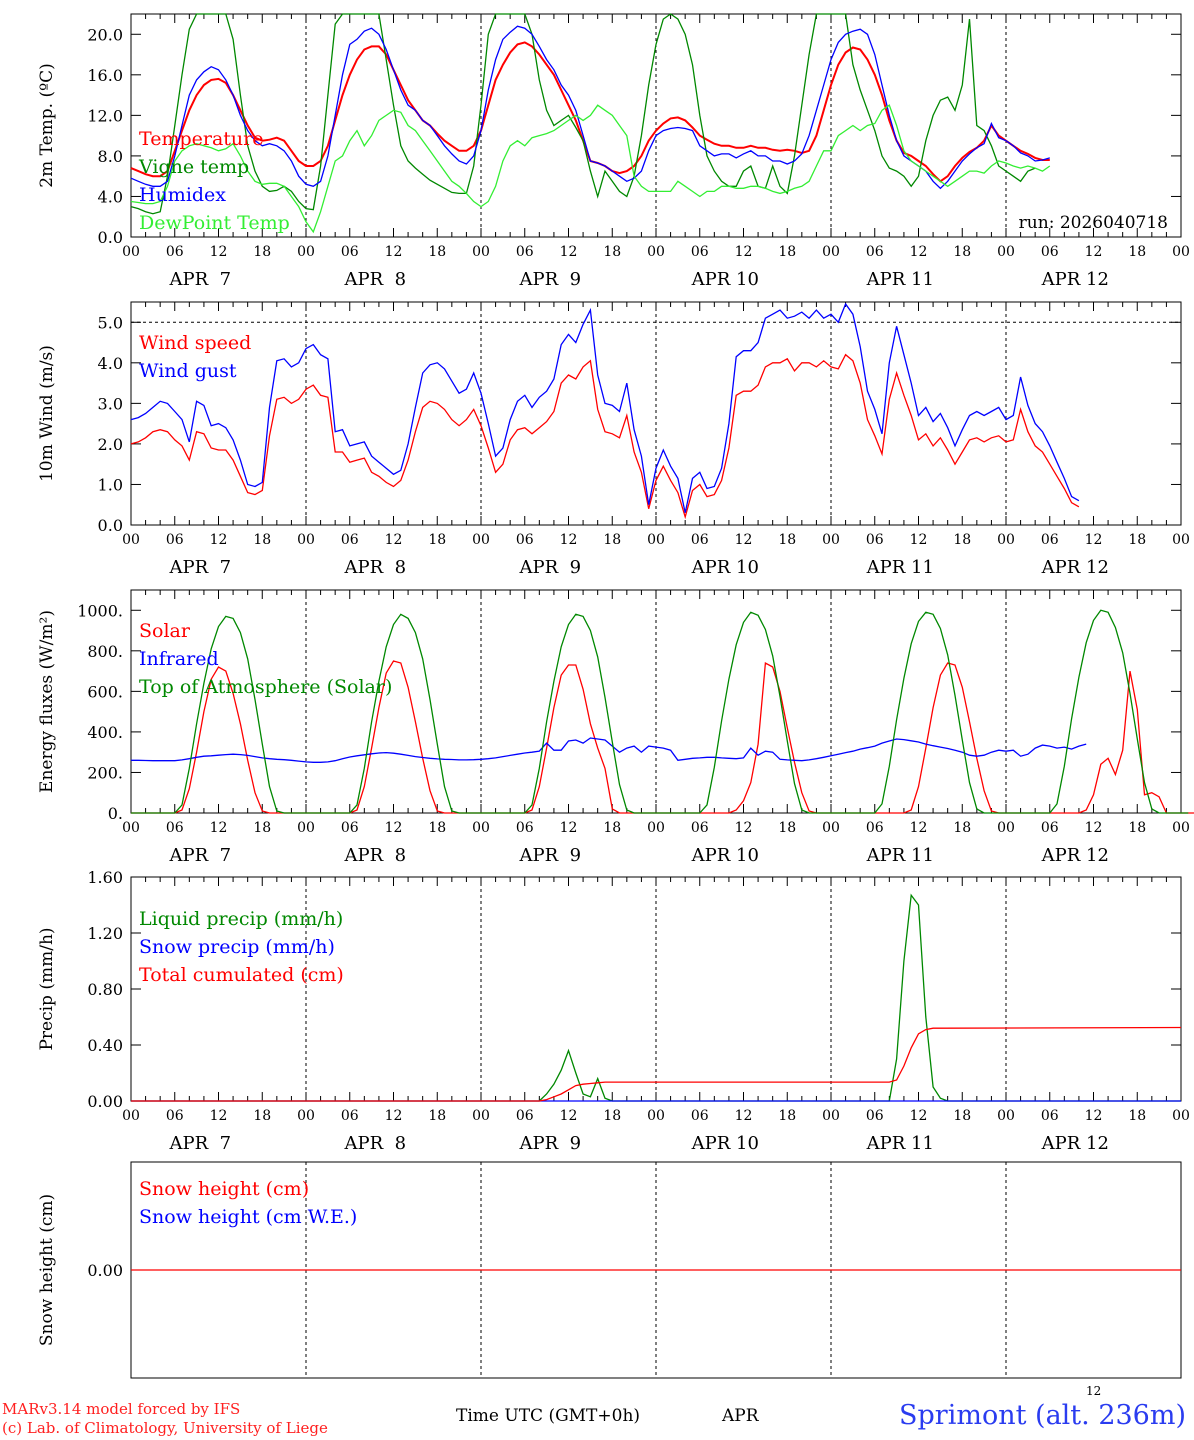  What do you see at coordinates (1094, 1391) in the screenshot?
I see `day-number-label: 12` at bounding box center [1094, 1391].